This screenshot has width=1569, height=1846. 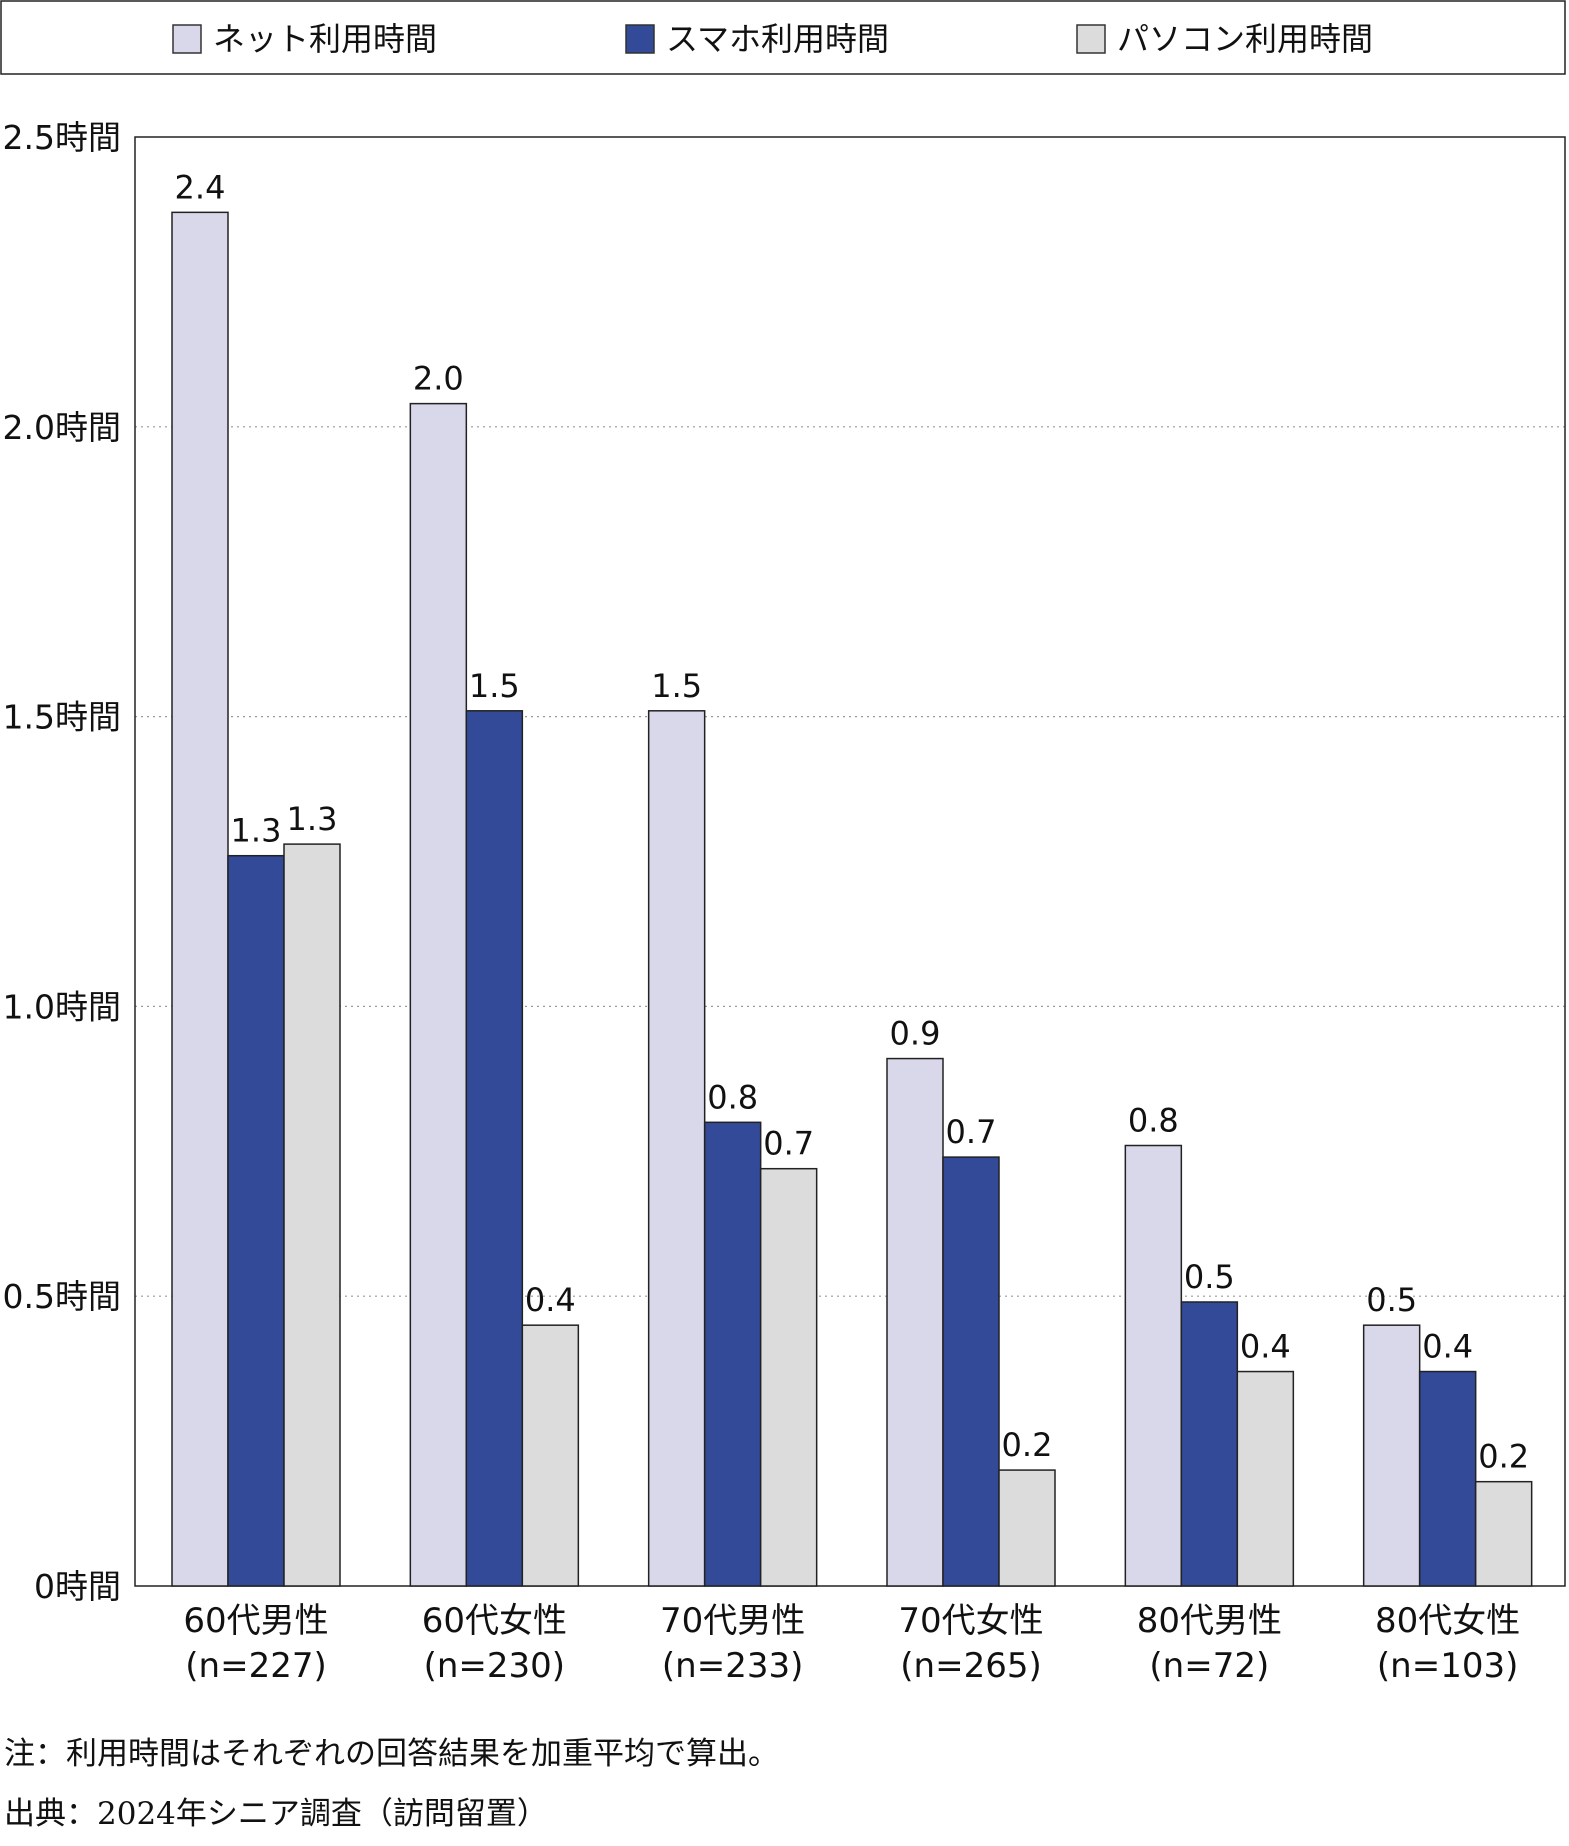 I want to click on x-tick-sample-size: (n=103), so click(x=1447, y=1666).